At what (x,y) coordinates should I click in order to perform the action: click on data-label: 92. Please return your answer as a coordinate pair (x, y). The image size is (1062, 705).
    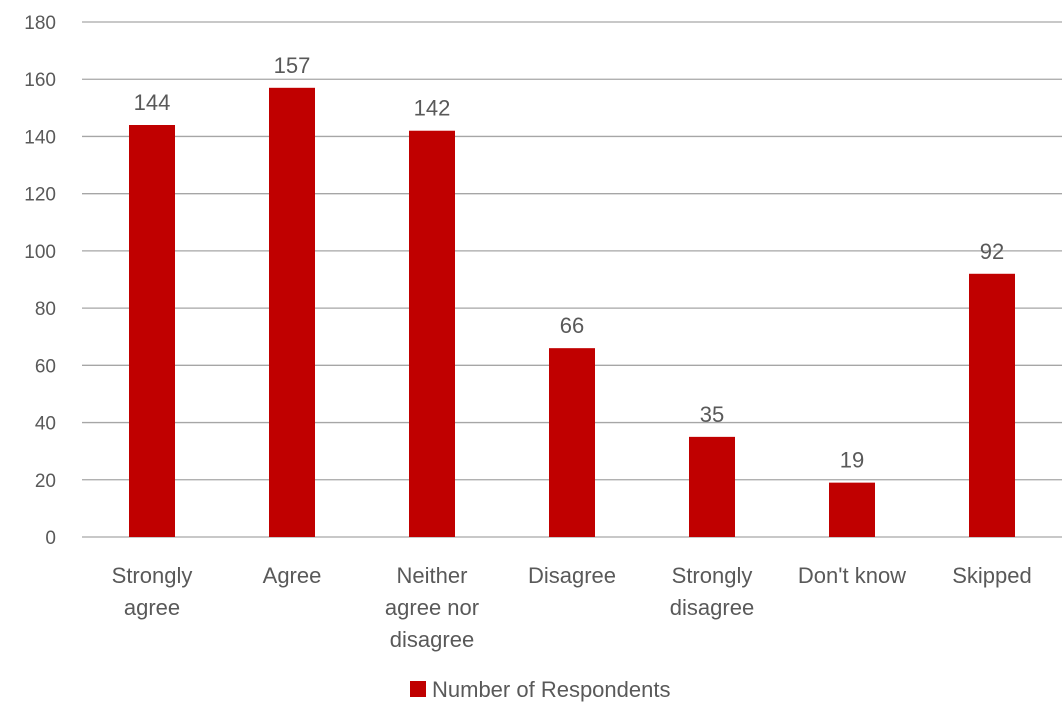
    Looking at the image, I should click on (992, 251).